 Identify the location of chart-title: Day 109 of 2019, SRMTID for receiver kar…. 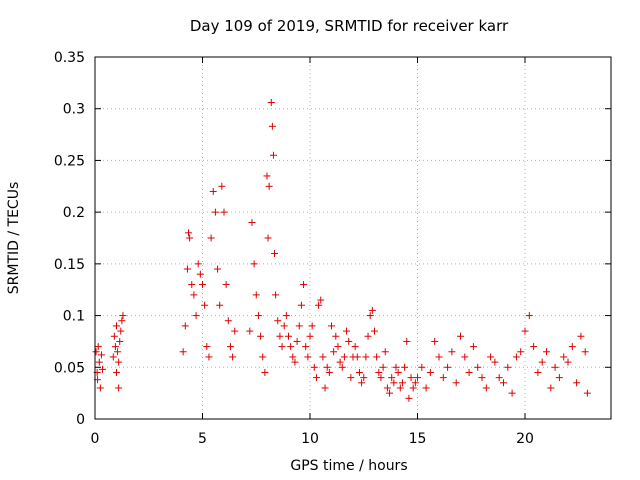
(349, 26).